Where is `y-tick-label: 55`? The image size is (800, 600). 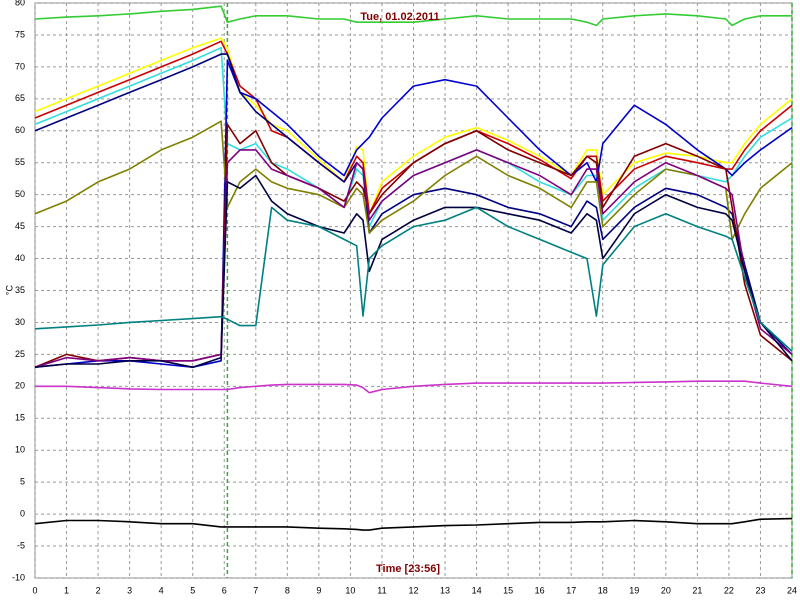
y-tick-label: 55 is located at coordinates (20, 162).